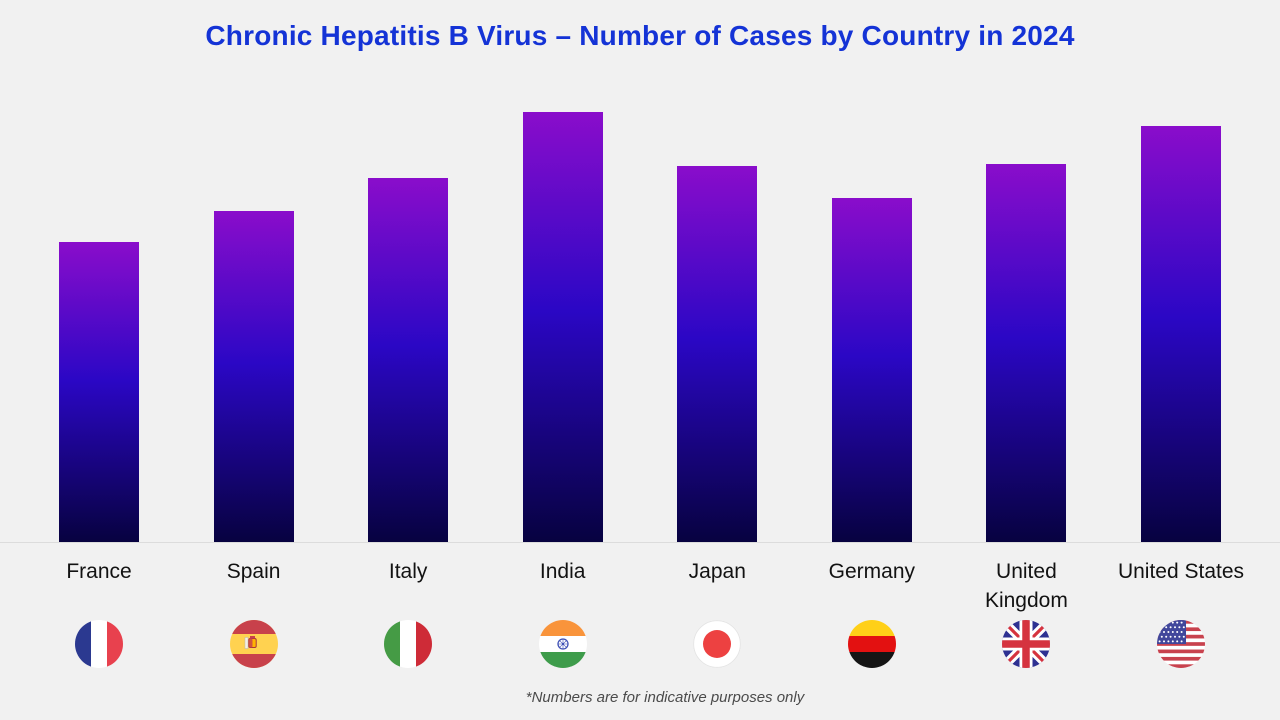 Image resolution: width=1280 pixels, height=720 pixels. Describe the element at coordinates (717, 354) in the screenshot. I see `bar-japan` at that location.